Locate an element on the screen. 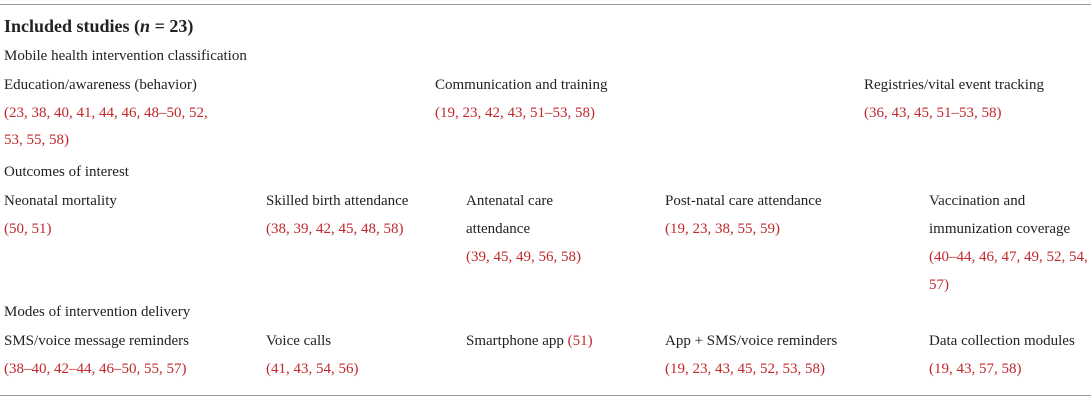 The image size is (1091, 400). outcome-postnatal-refs: (19, 23, 38, 55, 59) is located at coordinates (722, 229).